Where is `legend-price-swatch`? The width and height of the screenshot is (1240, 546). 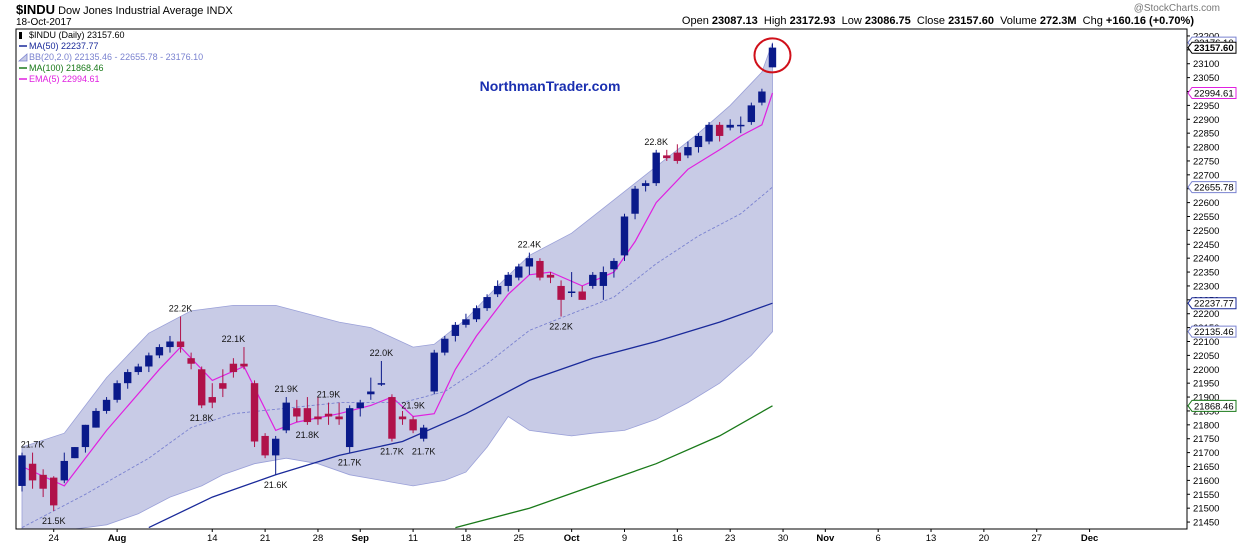
legend-price-swatch is located at coordinates (20, 35).